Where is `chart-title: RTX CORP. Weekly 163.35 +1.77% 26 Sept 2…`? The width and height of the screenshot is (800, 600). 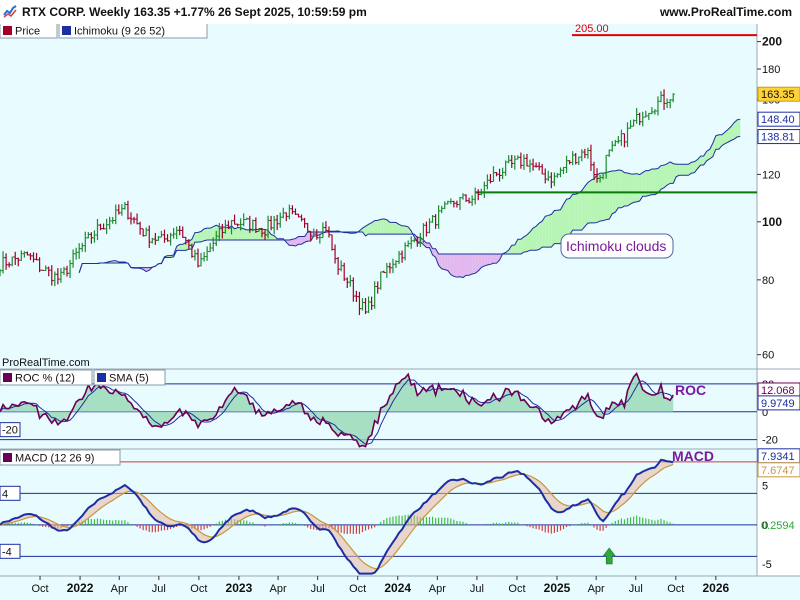 chart-title: RTX CORP. Weekly 163.35 +1.77% 26 Sept 2… is located at coordinates (194, 12).